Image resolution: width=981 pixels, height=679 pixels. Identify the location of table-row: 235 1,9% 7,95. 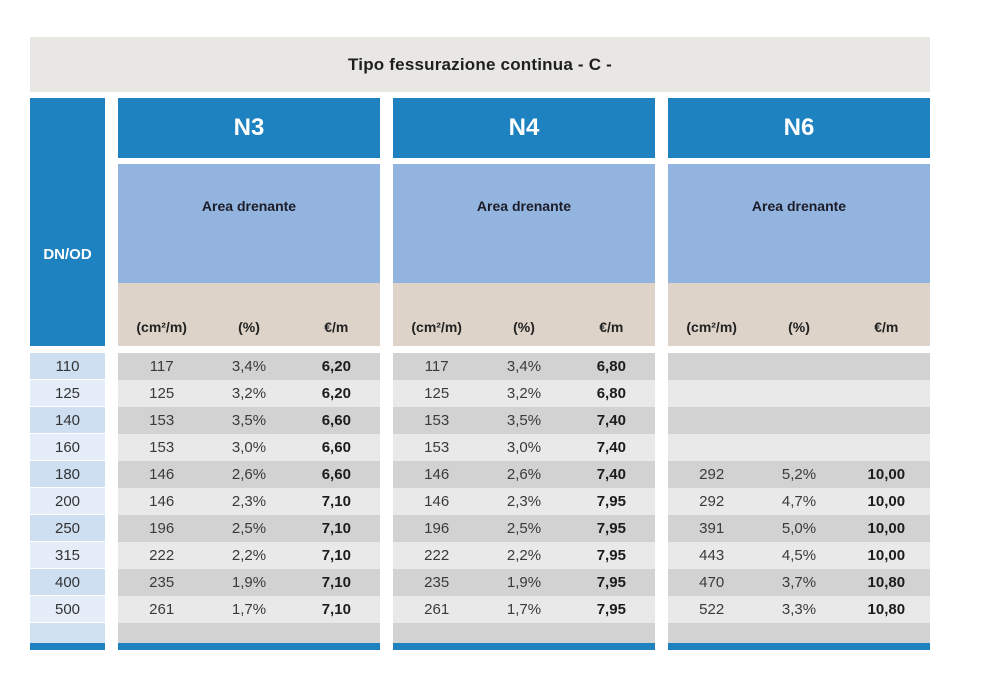
(524, 582).